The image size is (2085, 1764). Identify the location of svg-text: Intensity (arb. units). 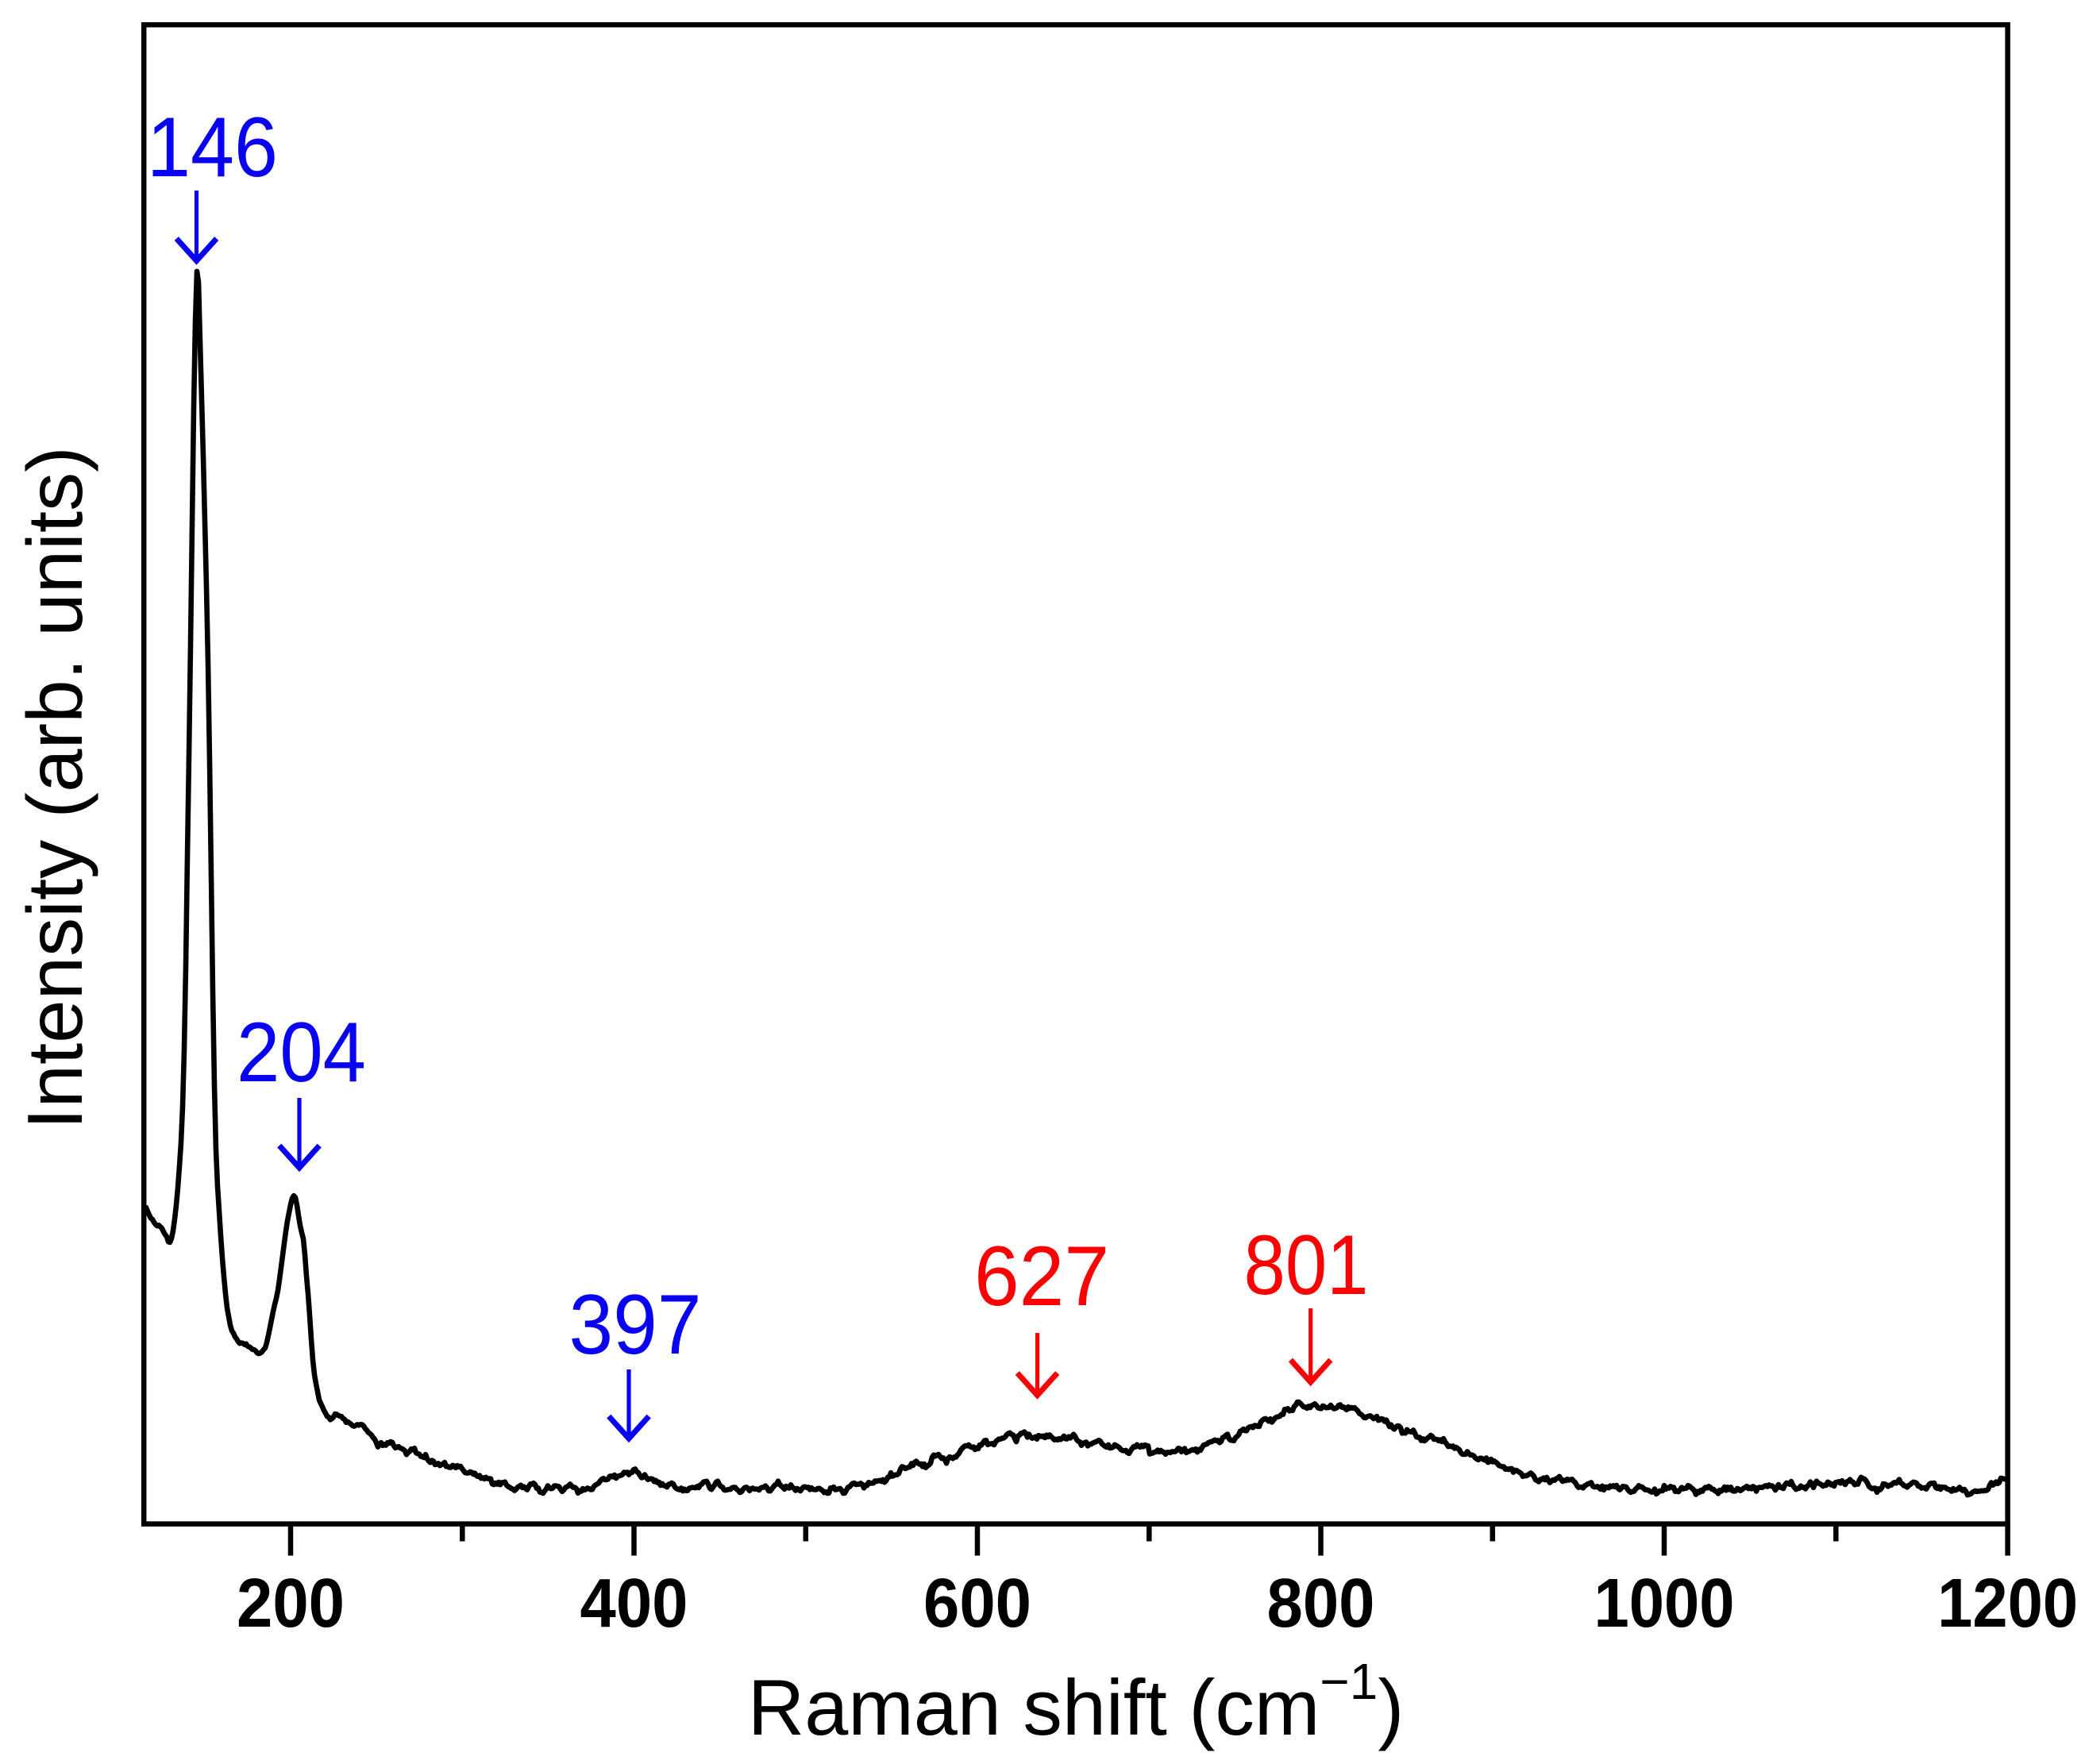
(54, 788).